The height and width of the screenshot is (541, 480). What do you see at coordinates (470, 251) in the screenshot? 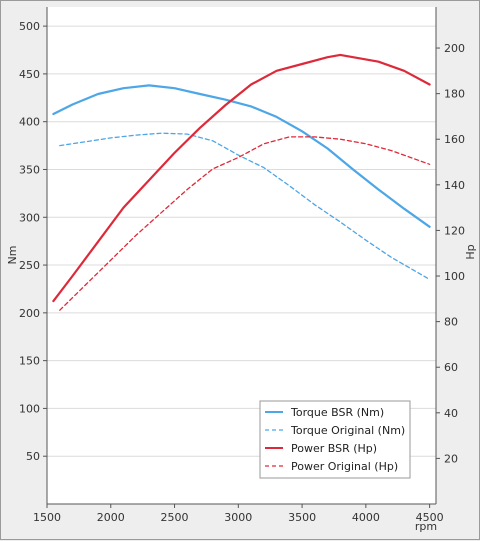
I see `y-axis-title-right: Hp` at bounding box center [470, 251].